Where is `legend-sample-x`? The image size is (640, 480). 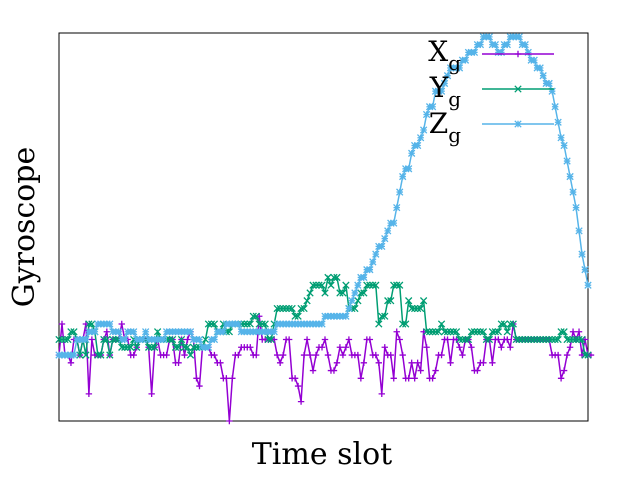
legend-sample-x is located at coordinates (518, 54).